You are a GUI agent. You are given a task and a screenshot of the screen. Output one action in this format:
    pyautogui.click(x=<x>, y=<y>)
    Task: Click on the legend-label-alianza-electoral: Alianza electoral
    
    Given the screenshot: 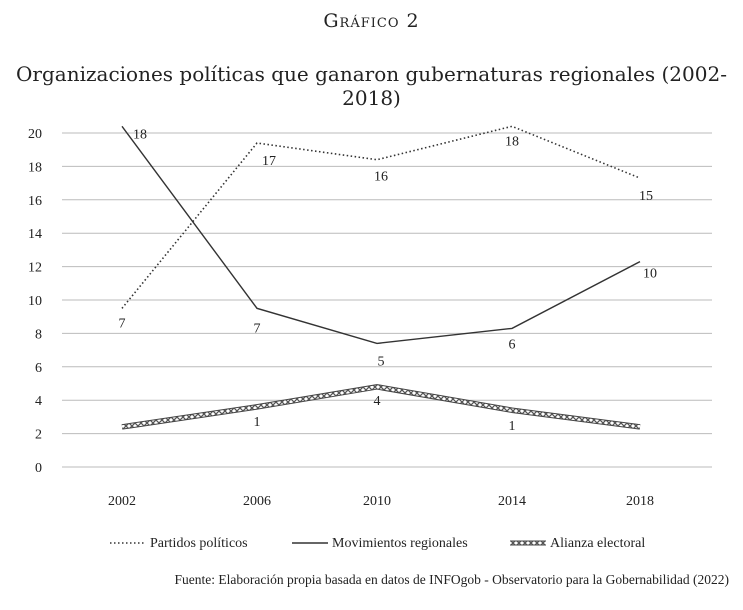 What is the action you would take?
    pyautogui.click(x=597, y=543)
    